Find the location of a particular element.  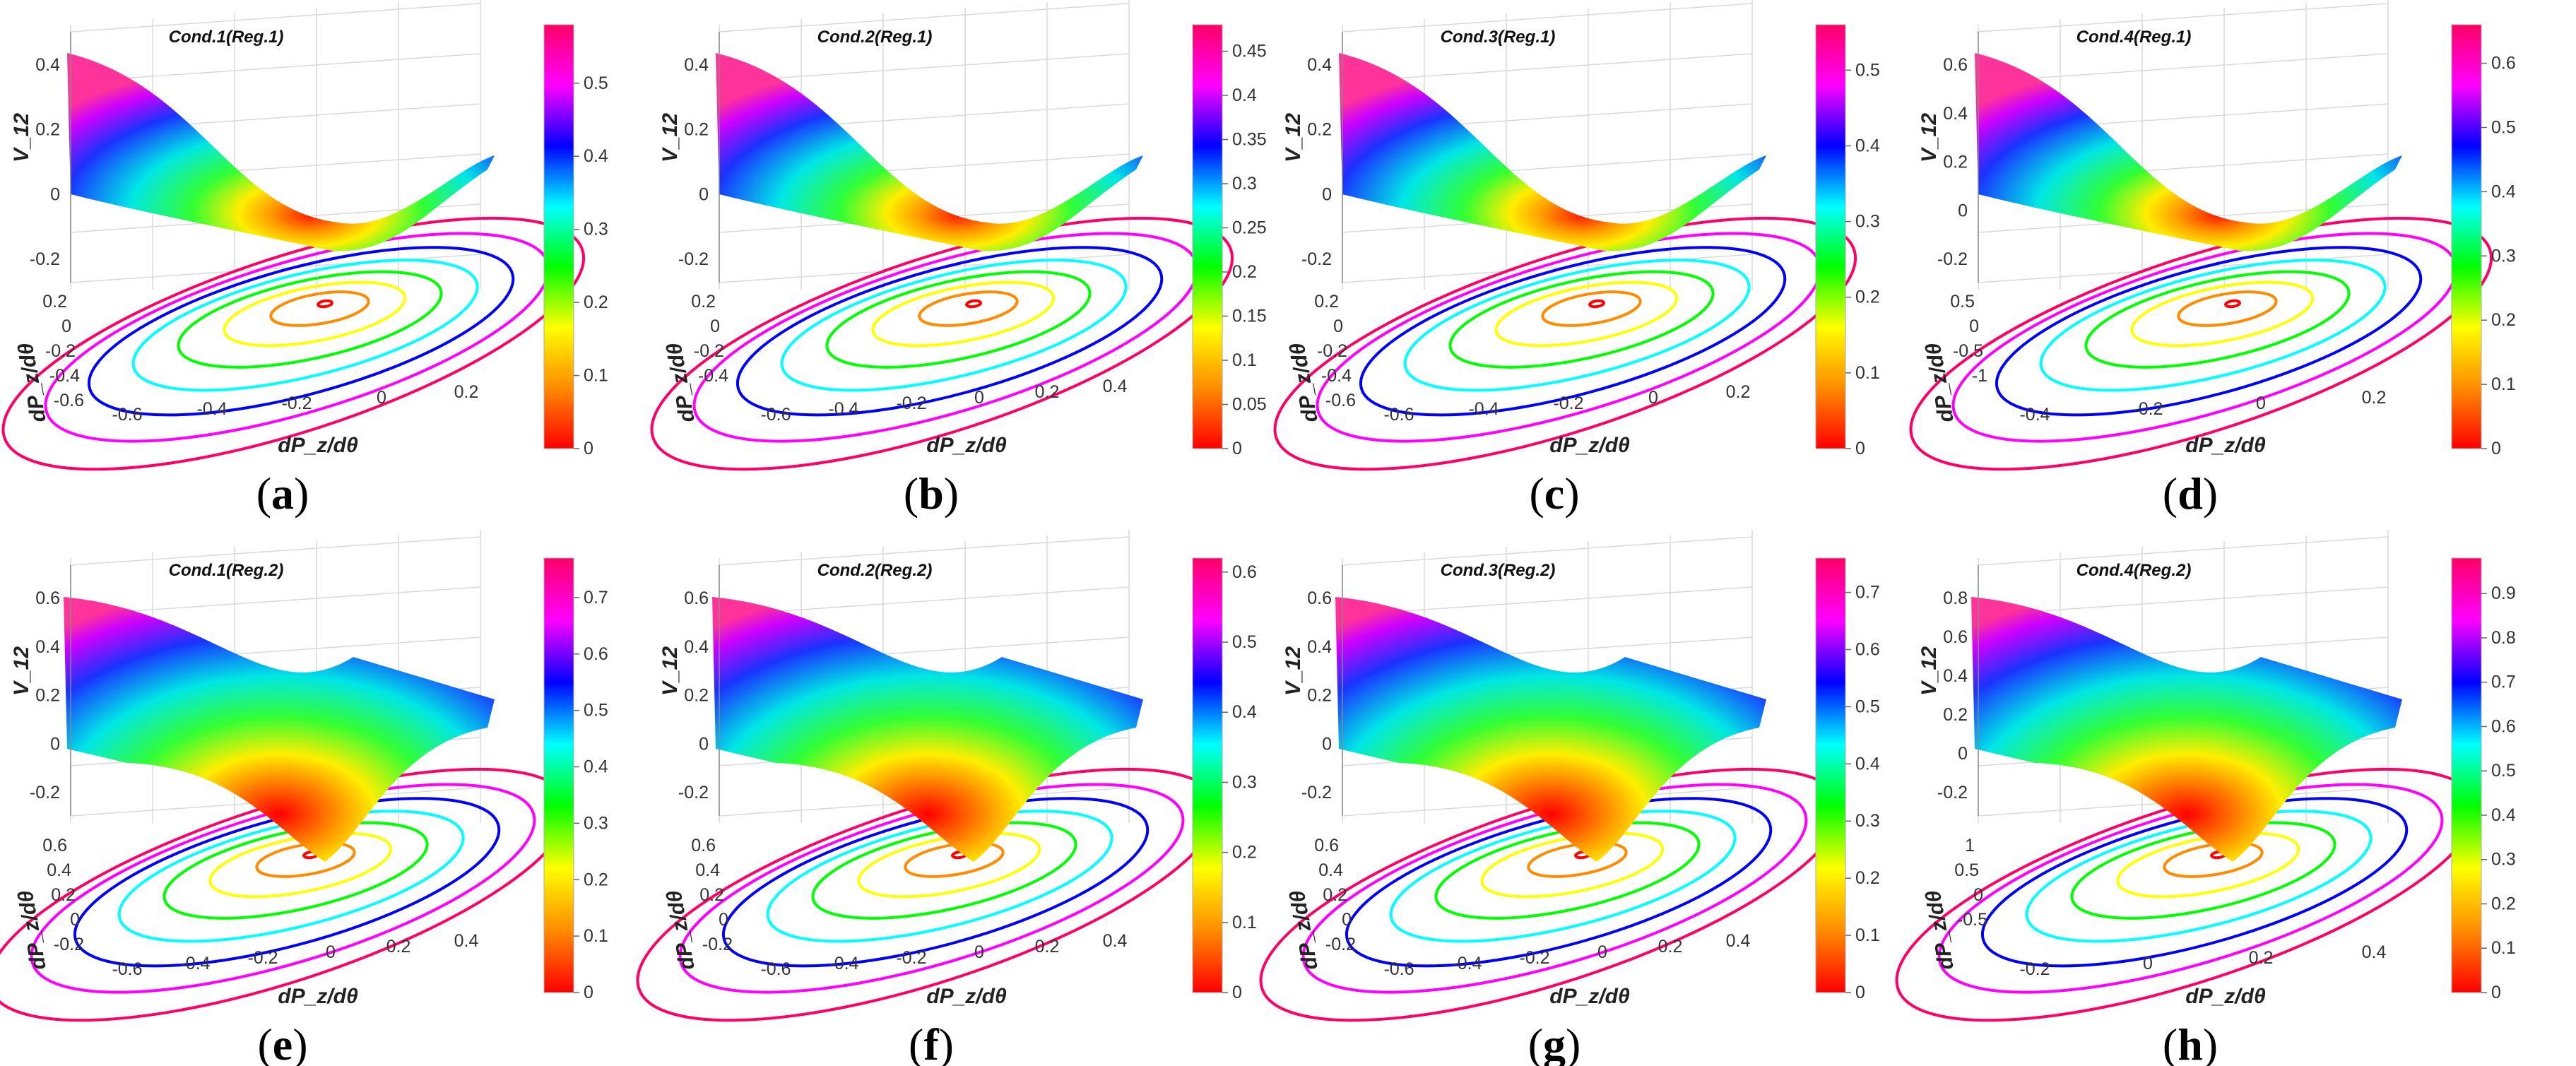

panel-title: Cond.3(Reg.2) is located at coordinates (1498, 571).